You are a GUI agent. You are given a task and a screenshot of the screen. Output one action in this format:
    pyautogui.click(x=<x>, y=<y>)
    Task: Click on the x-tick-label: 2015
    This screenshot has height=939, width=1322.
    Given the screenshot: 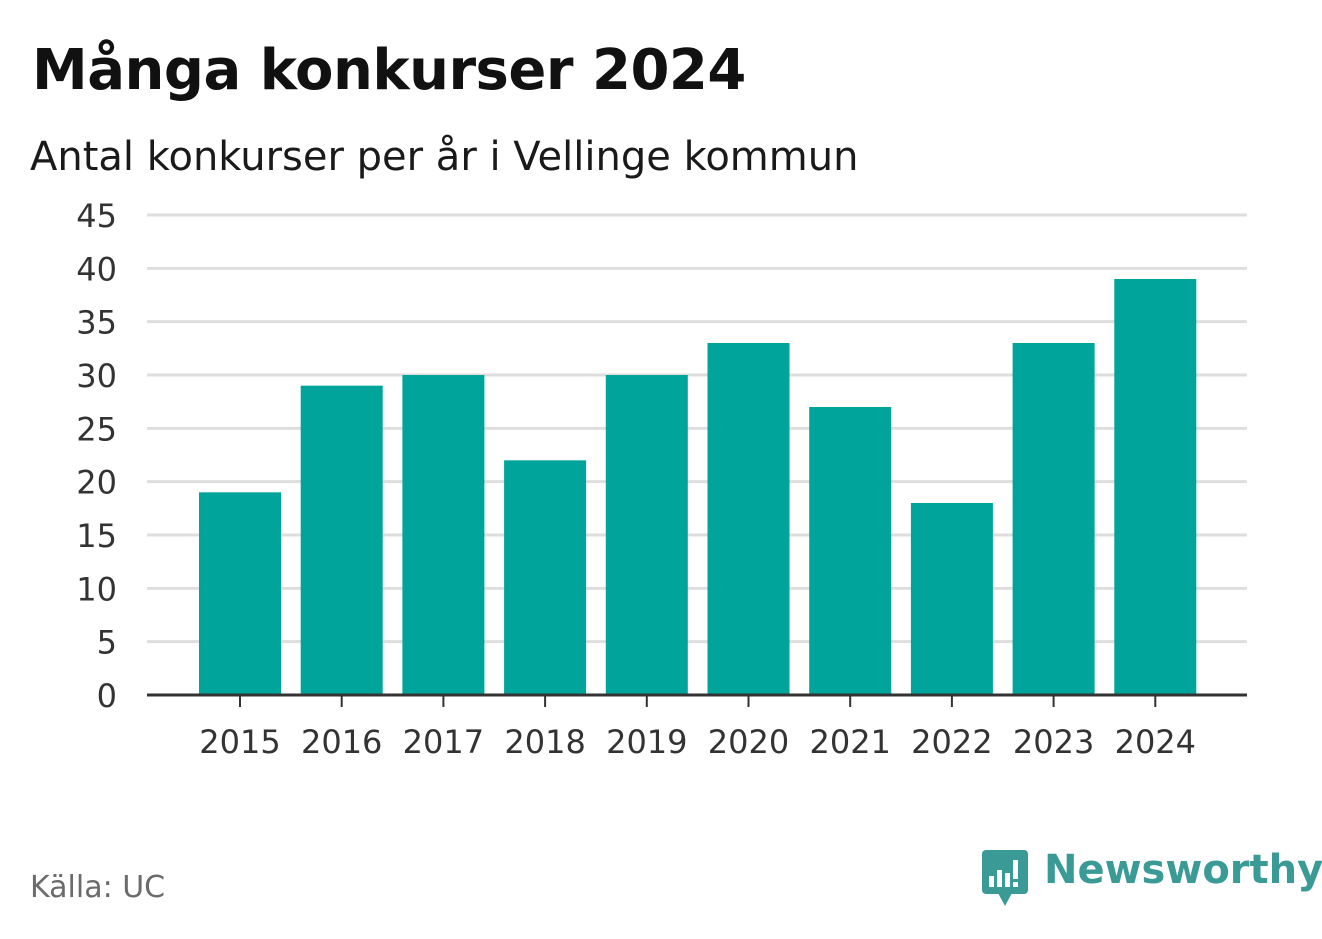 What is the action you would take?
    pyautogui.click(x=239, y=742)
    